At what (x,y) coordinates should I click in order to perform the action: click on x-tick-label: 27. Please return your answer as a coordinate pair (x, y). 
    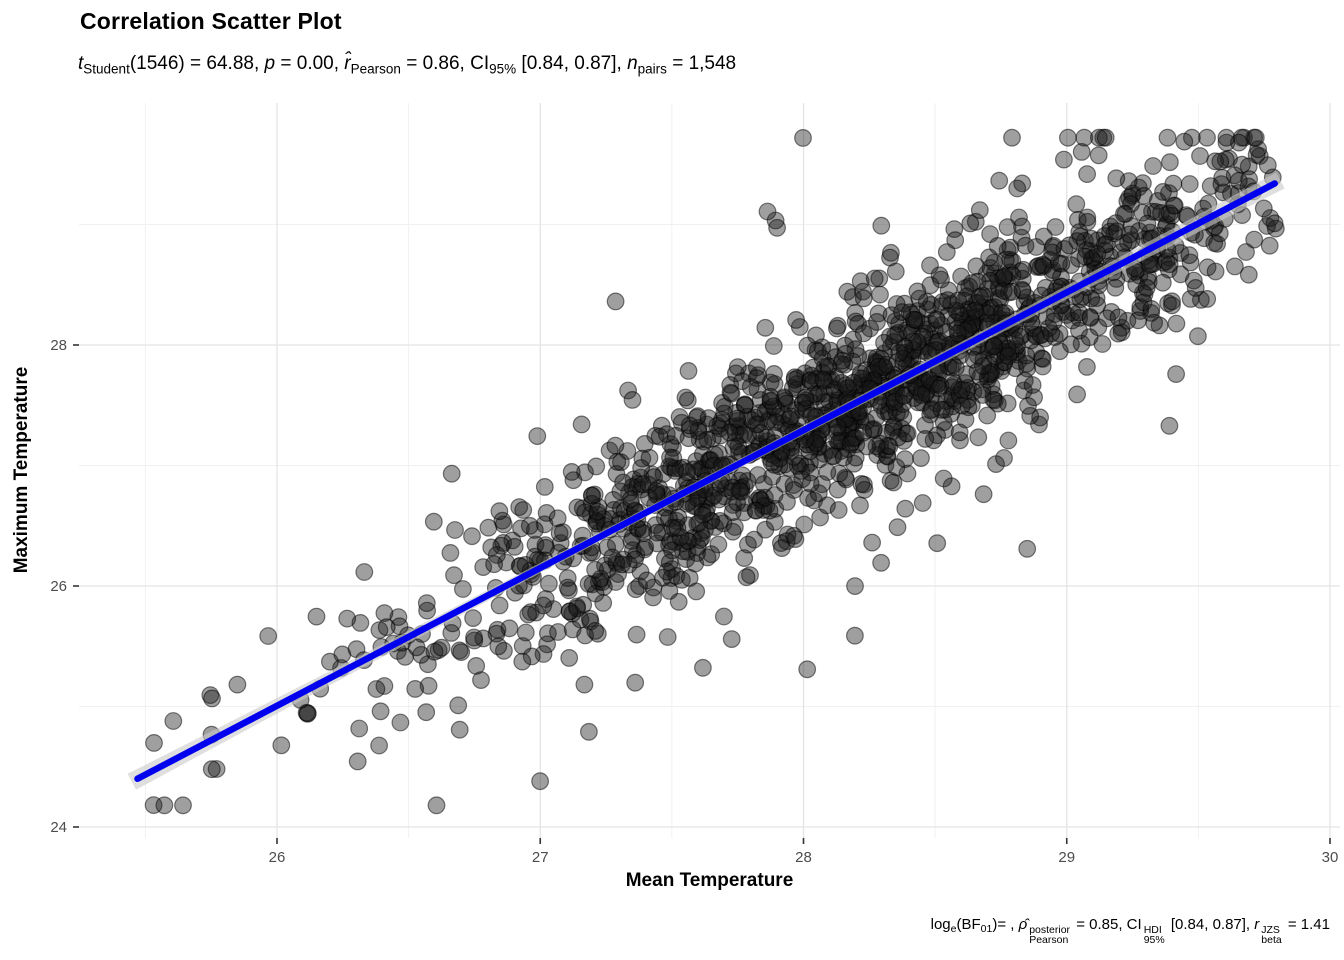
    Looking at the image, I should click on (540, 857).